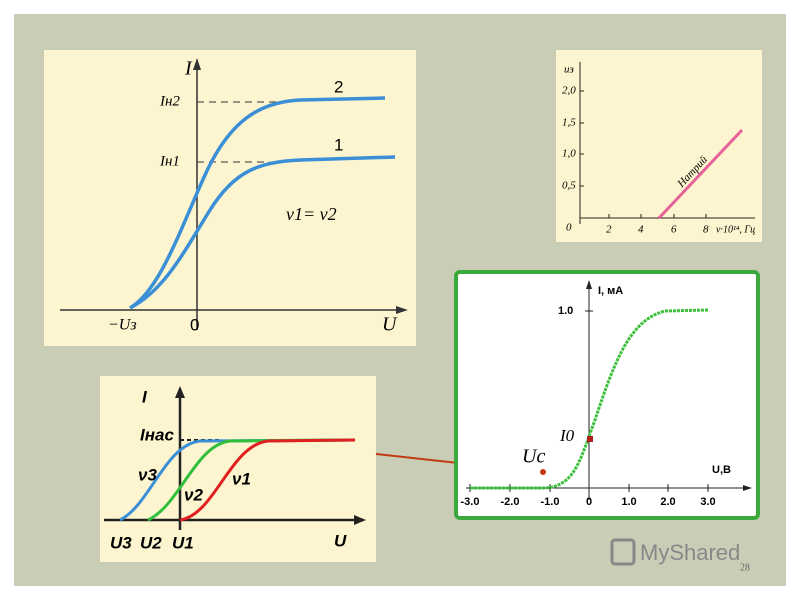  What do you see at coordinates (569, 186) in the screenshot?
I see `tick-label: 0,5` at bounding box center [569, 186].